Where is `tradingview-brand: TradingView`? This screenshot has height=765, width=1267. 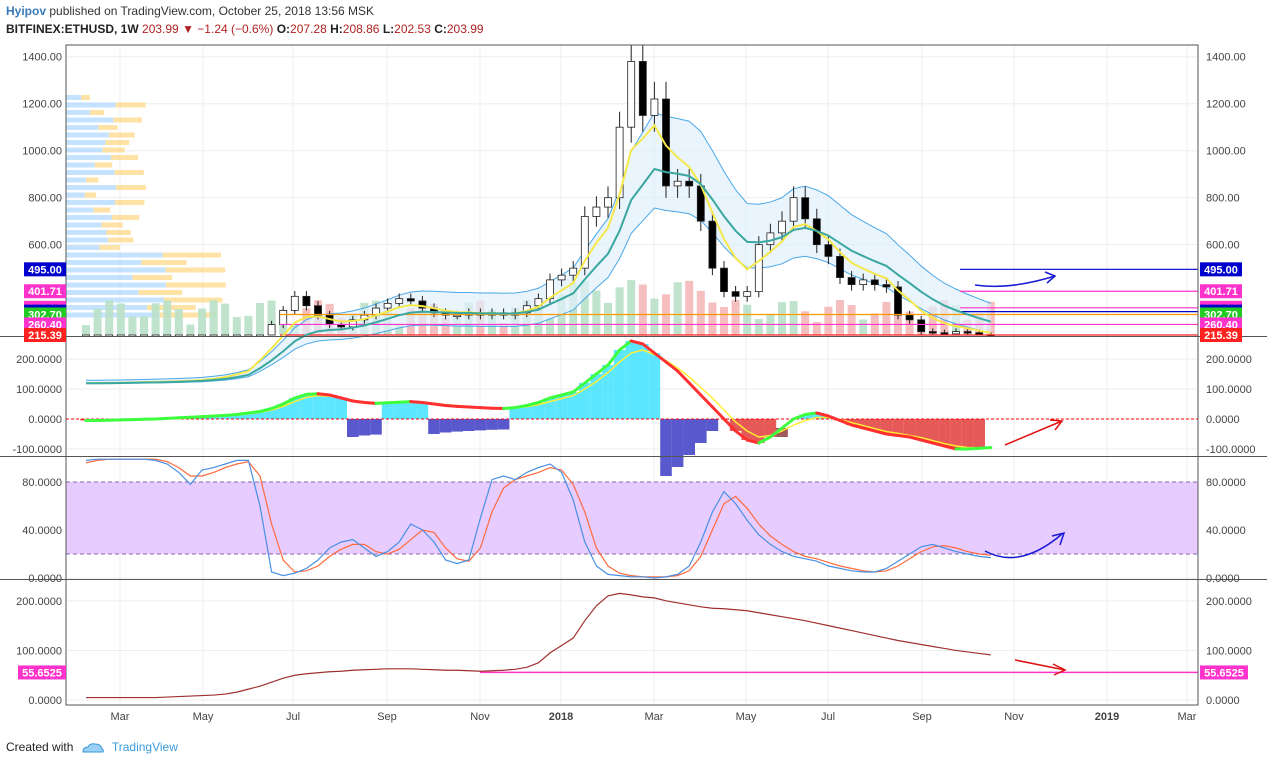 tradingview-brand: TradingView is located at coordinates (144, 747).